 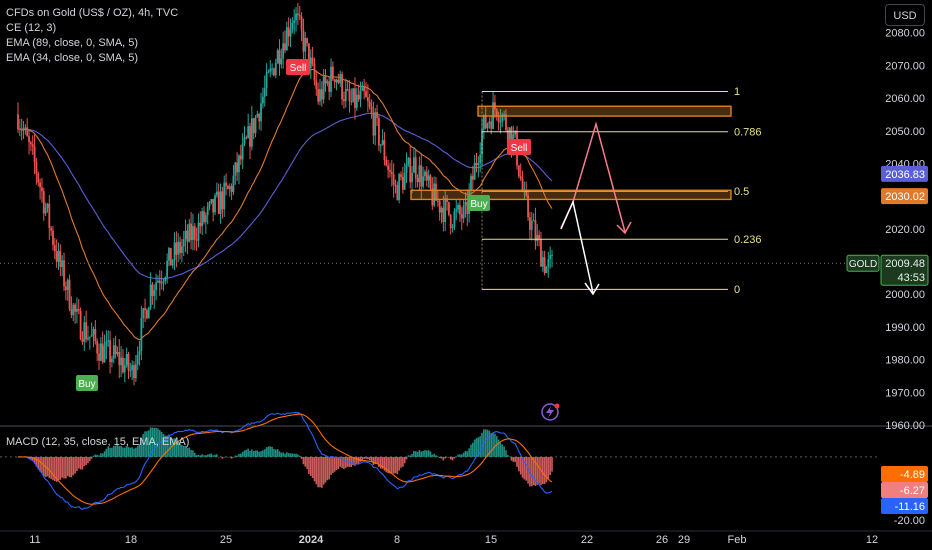 I want to click on time-axis-tick: 18, so click(x=131, y=540).